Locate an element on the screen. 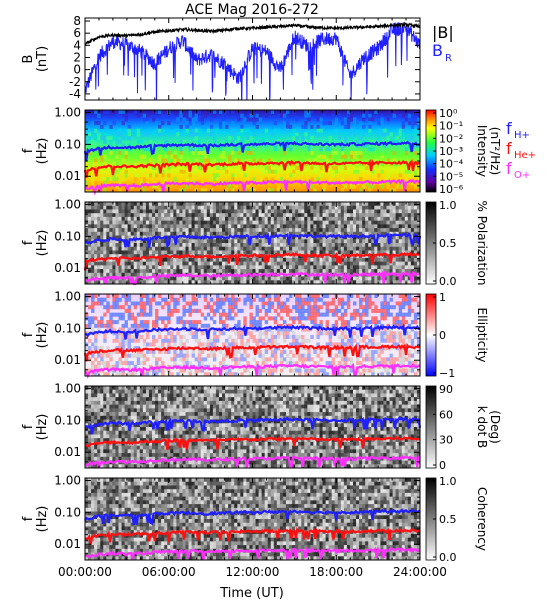 The width and height of the screenshot is (550, 600). y-tick-label: 4 is located at coordinates (77, 45).